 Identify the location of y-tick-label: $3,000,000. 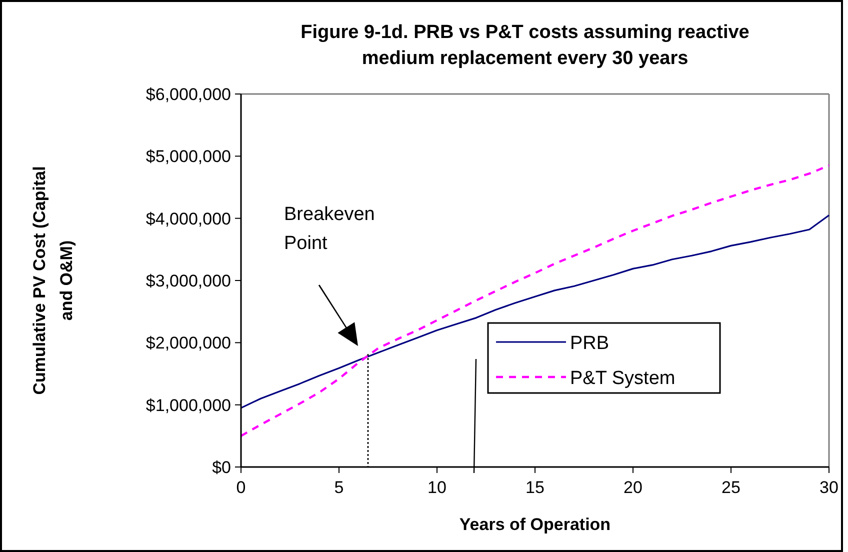
(188, 281).